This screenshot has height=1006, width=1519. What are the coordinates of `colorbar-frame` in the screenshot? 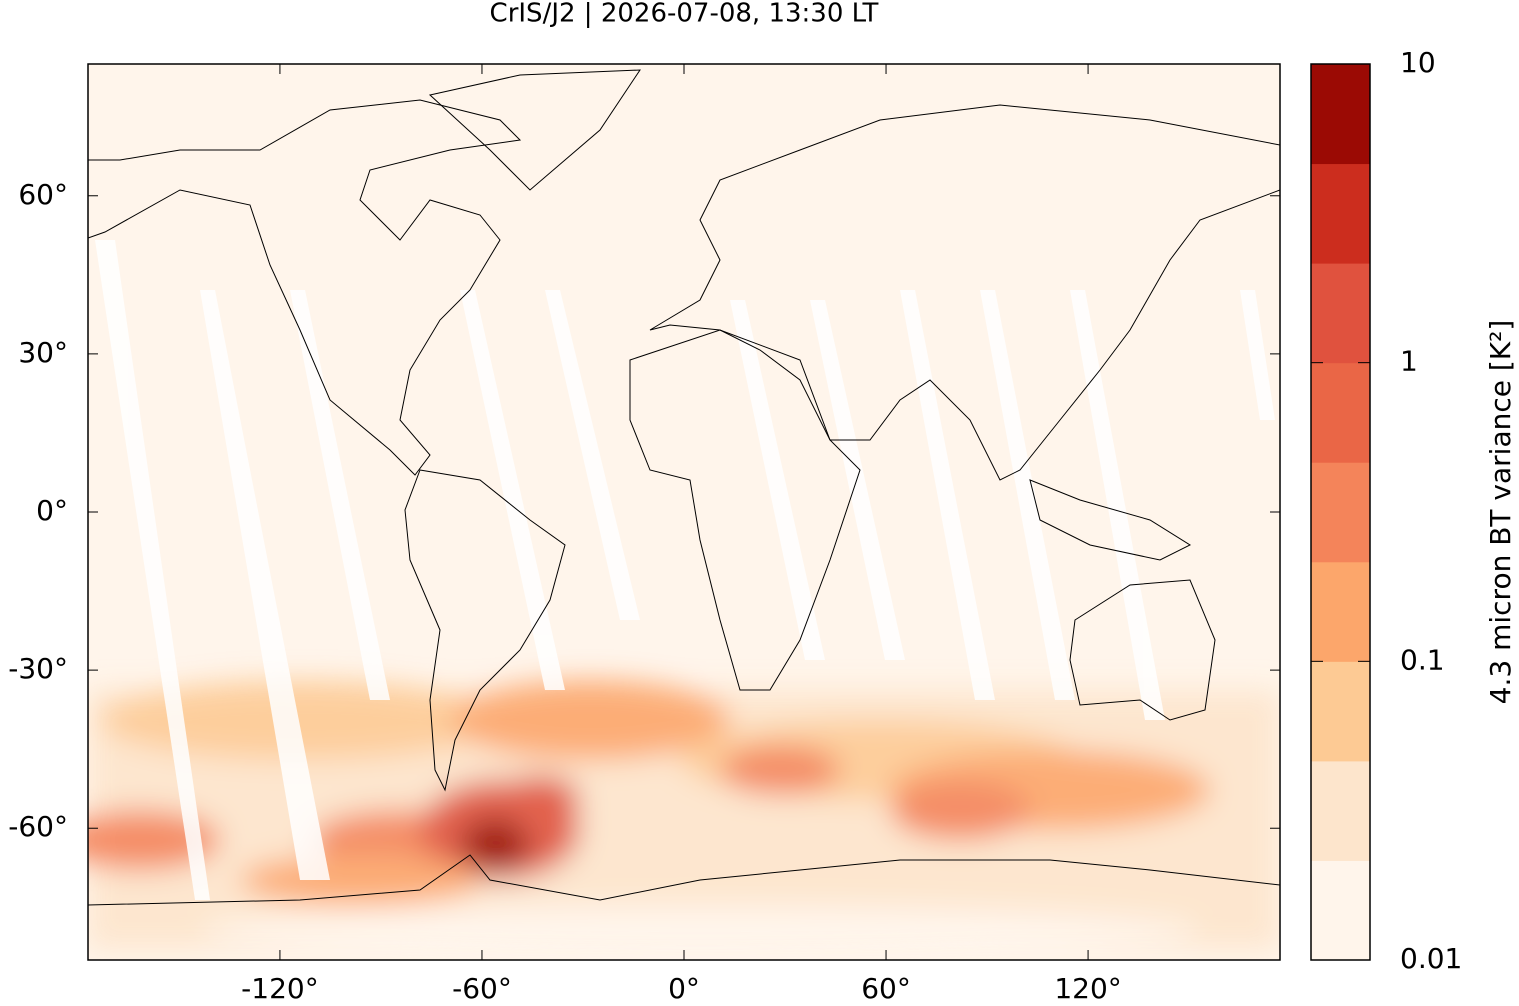 It's located at (1340, 512).